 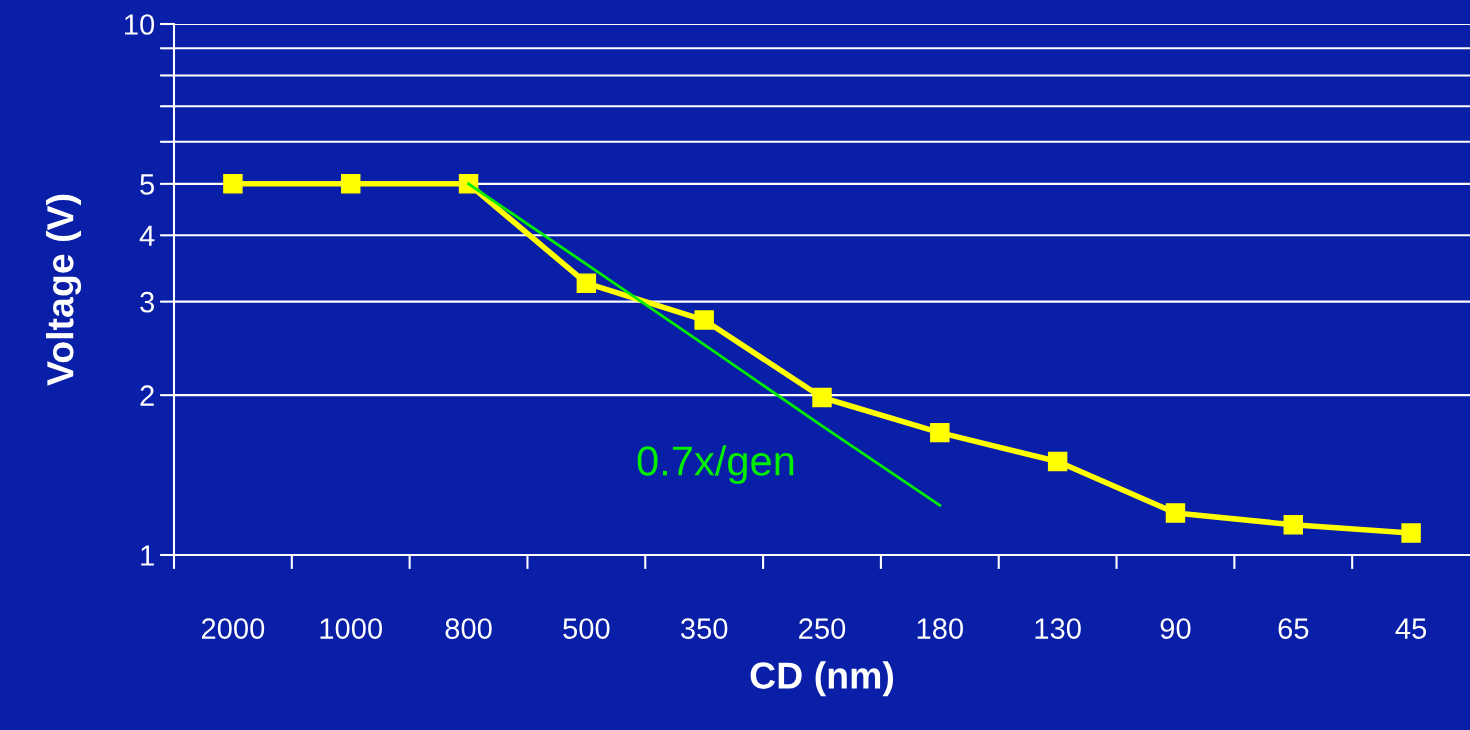 I want to click on x-tick-label: 350, so click(x=704, y=628).